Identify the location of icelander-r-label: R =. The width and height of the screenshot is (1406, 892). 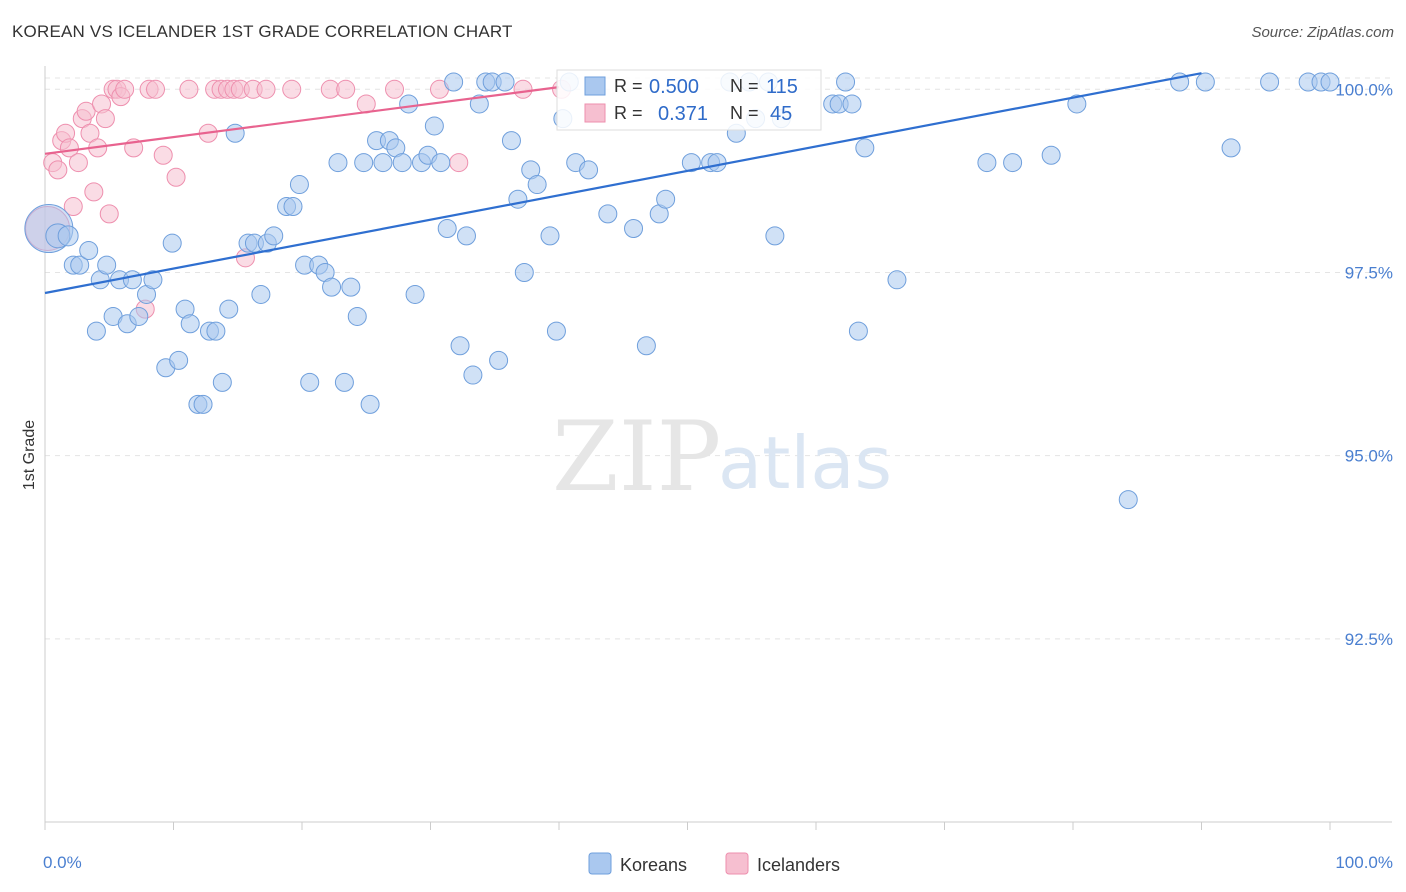
(628, 113).